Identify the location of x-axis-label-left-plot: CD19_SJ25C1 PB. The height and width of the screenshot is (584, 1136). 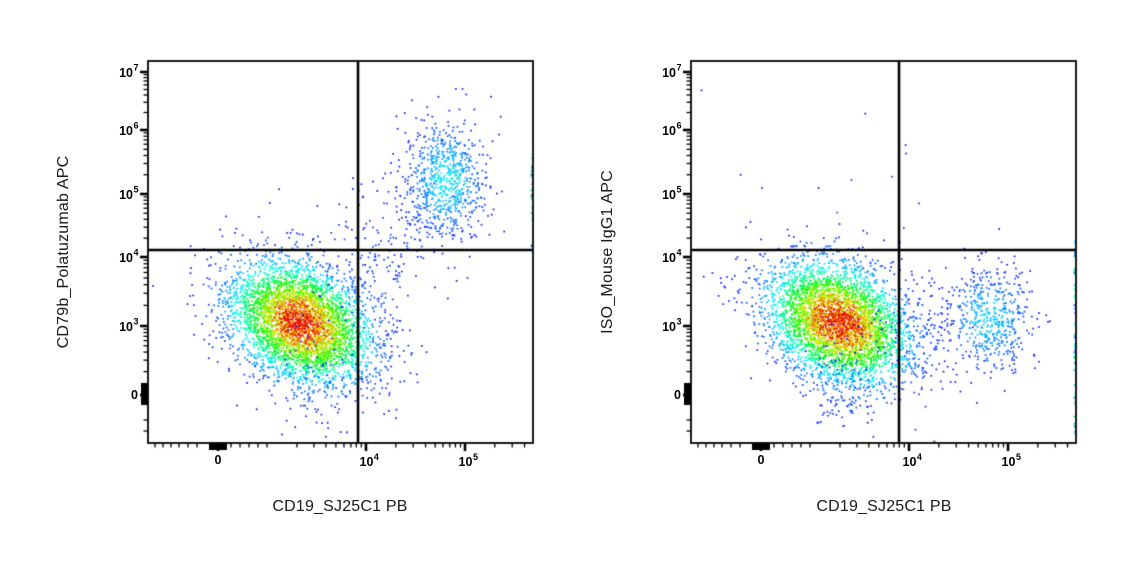
(340, 506).